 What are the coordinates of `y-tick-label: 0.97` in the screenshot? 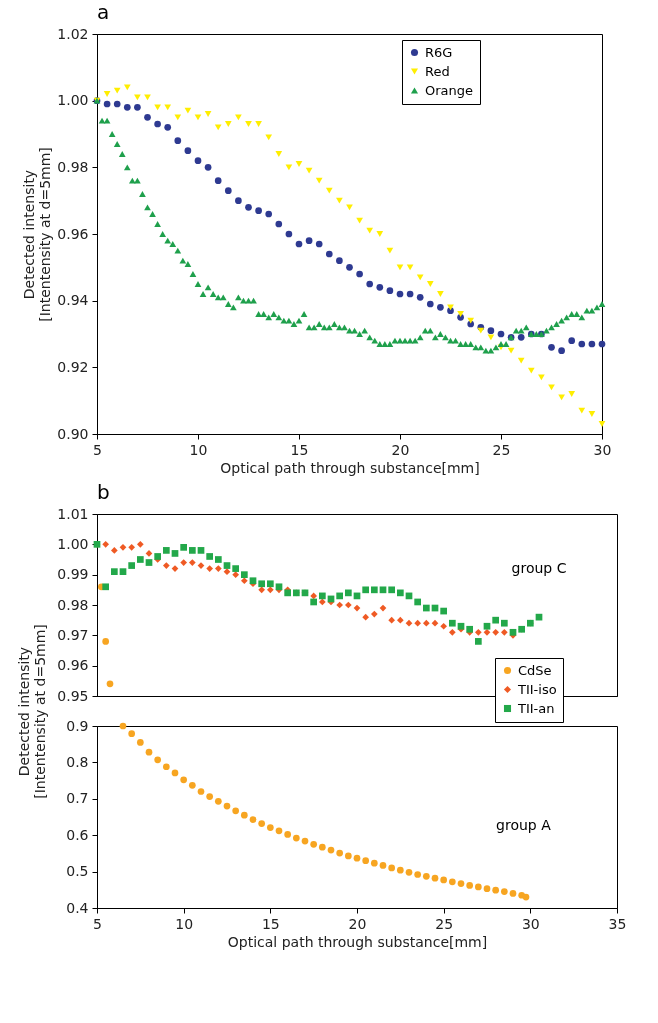 It's located at (73, 634).